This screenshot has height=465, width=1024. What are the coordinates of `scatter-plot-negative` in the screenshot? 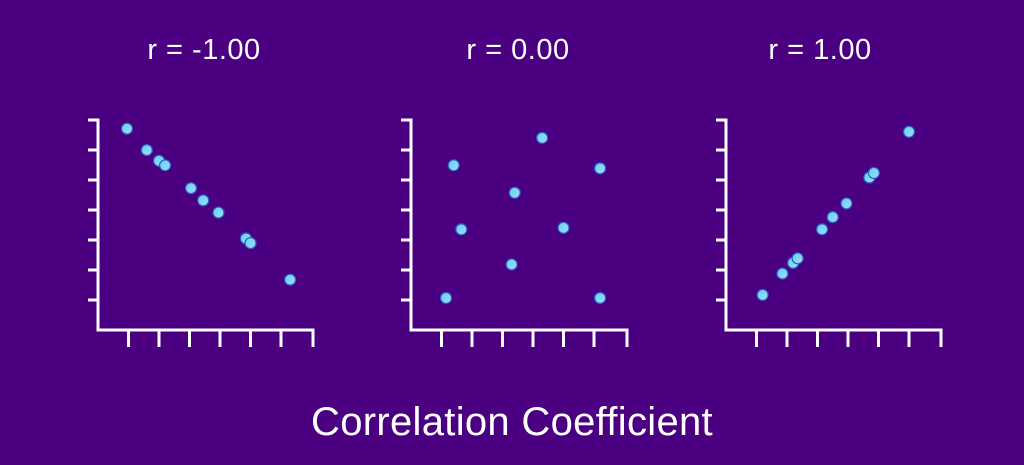 It's located at (201, 232).